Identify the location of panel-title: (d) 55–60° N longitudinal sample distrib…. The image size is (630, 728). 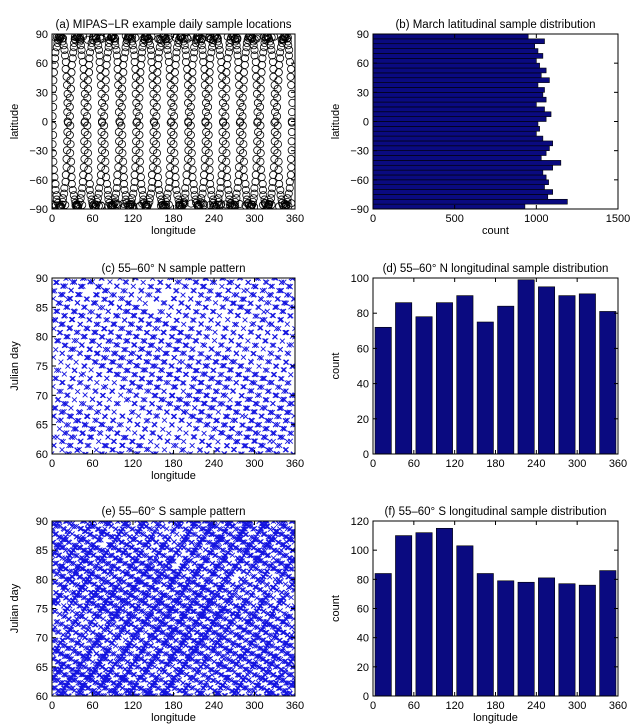
(496, 269).